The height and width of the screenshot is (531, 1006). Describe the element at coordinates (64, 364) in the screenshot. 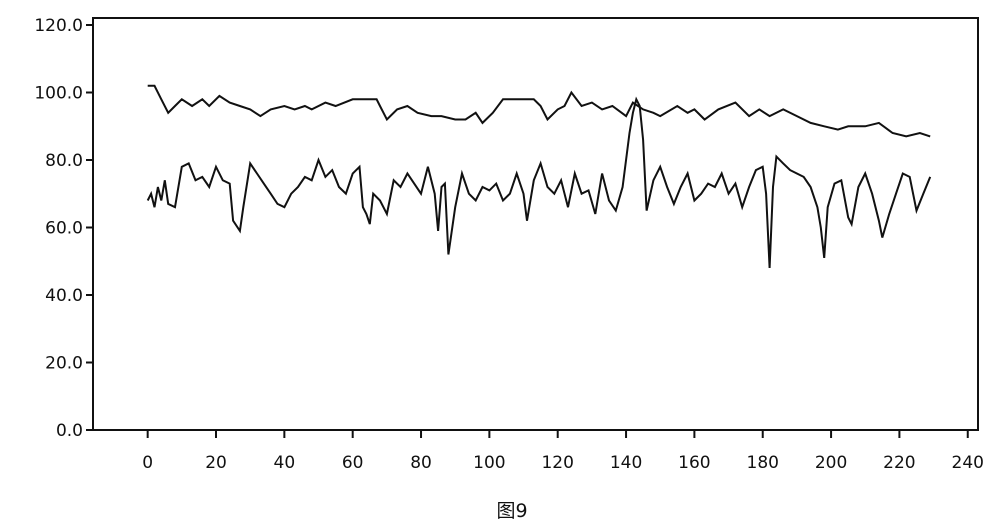

I see `y-tick-label: 20.0` at that location.